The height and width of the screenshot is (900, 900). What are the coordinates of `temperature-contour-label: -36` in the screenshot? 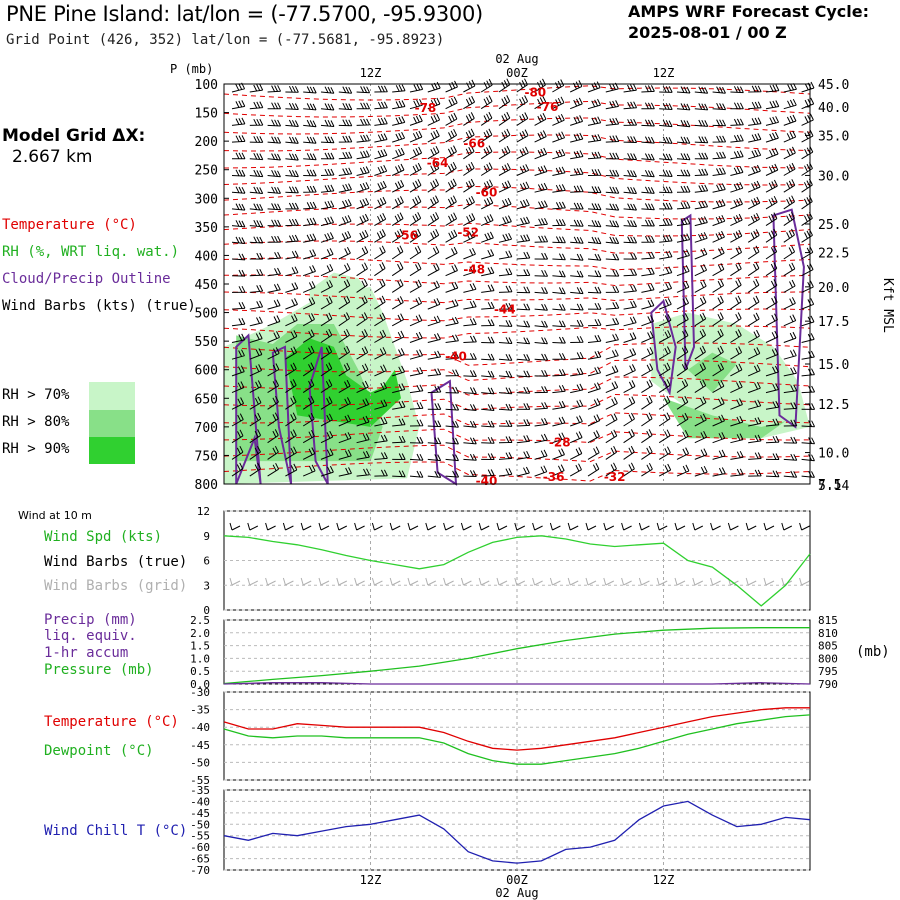 It's located at (554, 477).